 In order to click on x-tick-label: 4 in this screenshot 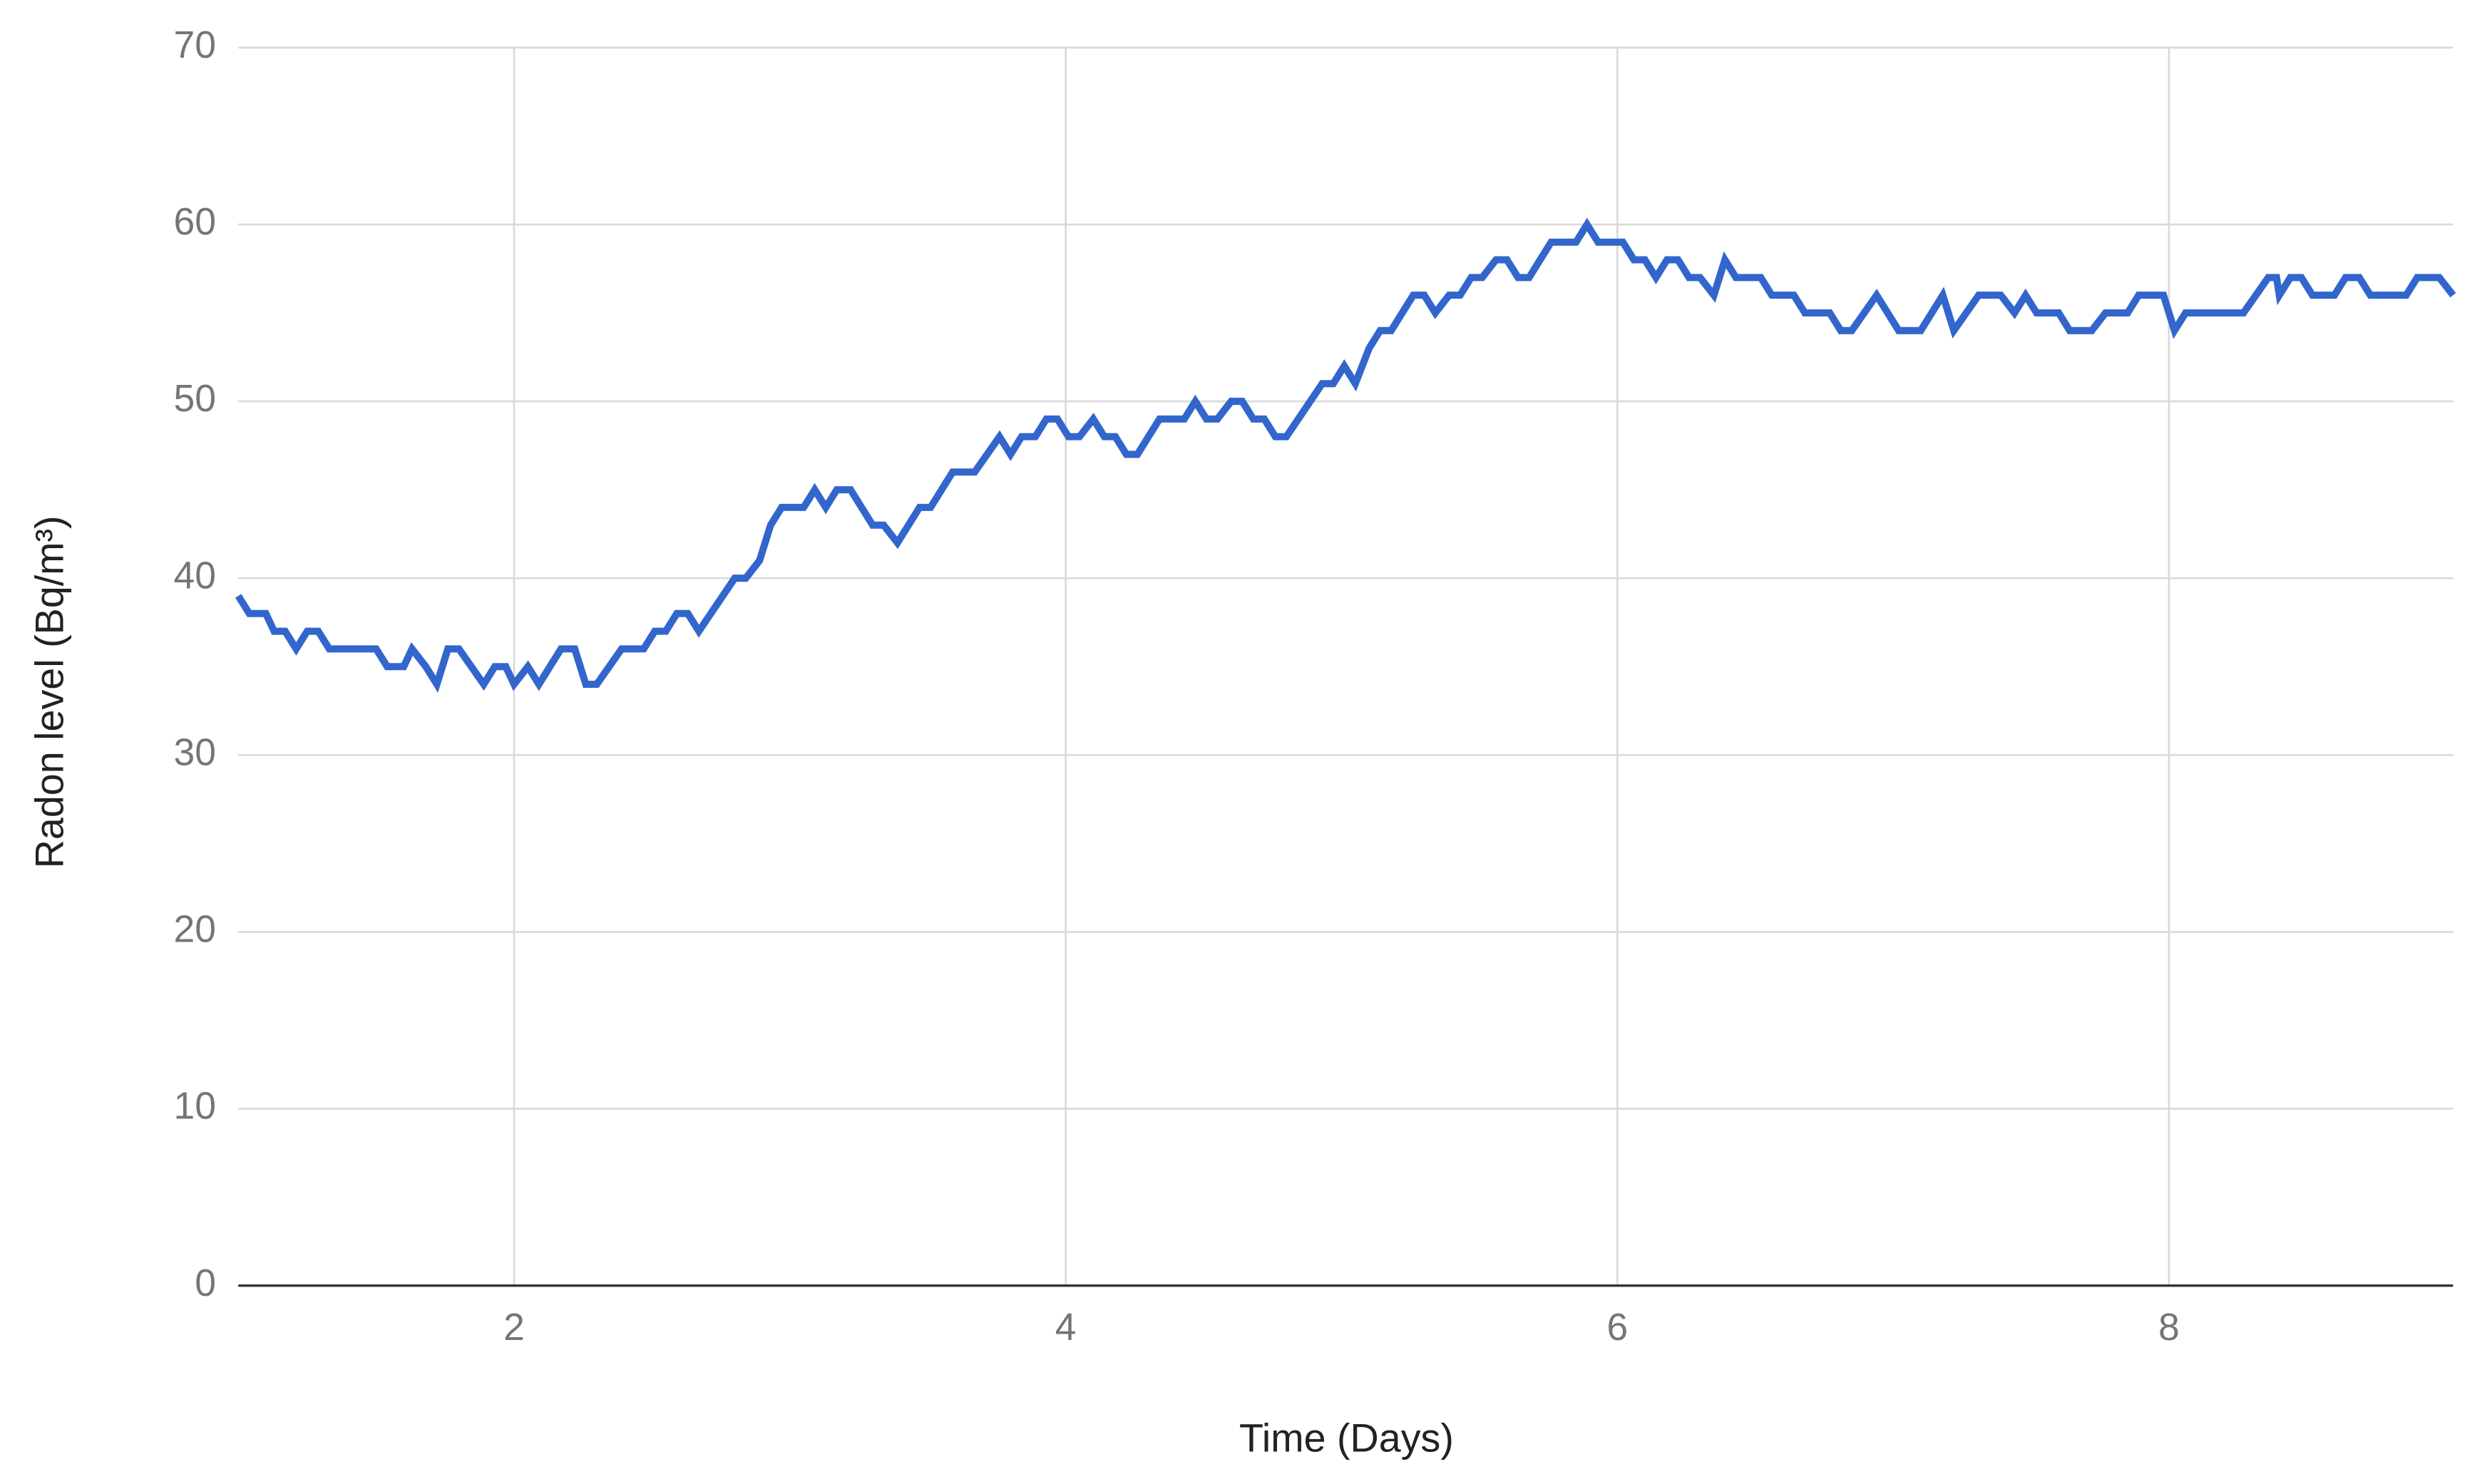, I will do `click(1066, 1328)`.